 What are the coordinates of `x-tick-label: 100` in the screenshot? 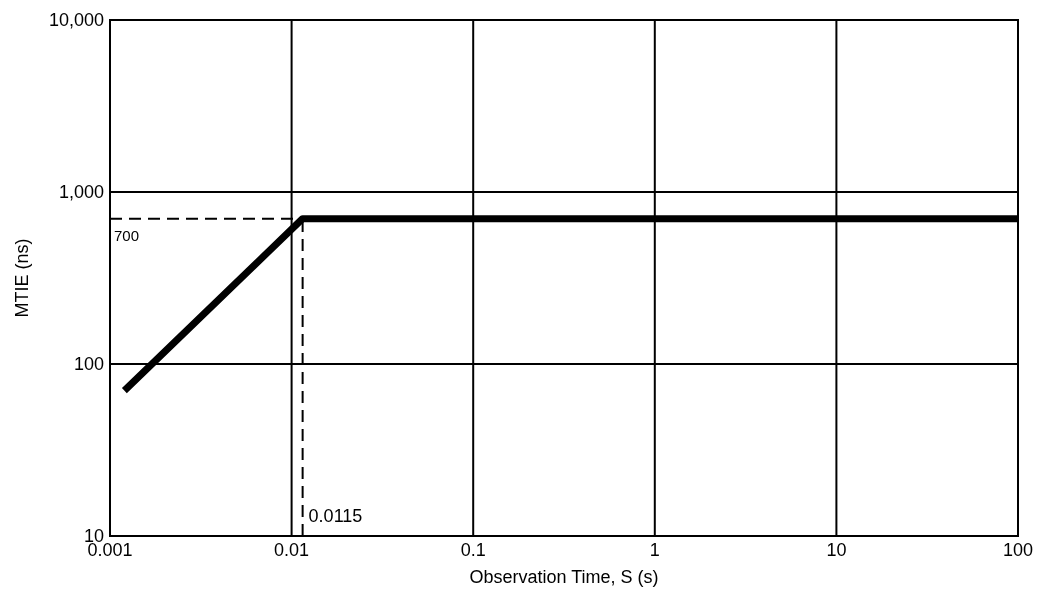 It's located at (1018, 550).